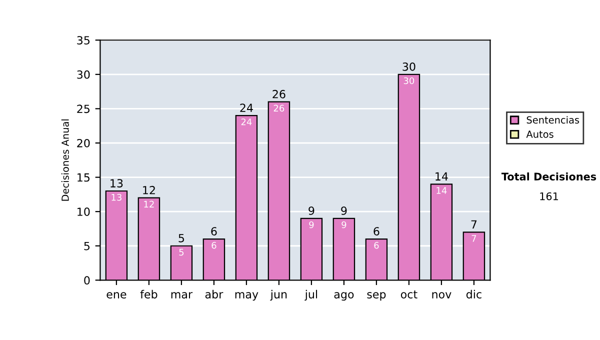 This screenshot has width=600, height=340. Describe the element at coordinates (246, 122) in the screenshot. I see `data-label: 24` at that location.